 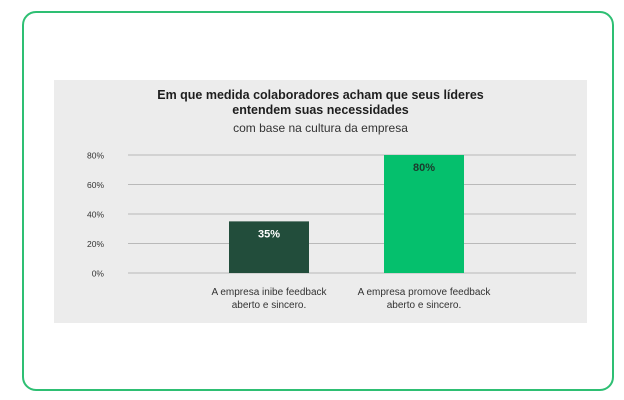 What do you see at coordinates (95, 156) in the screenshot?
I see `y-tick-label: 80%` at bounding box center [95, 156].